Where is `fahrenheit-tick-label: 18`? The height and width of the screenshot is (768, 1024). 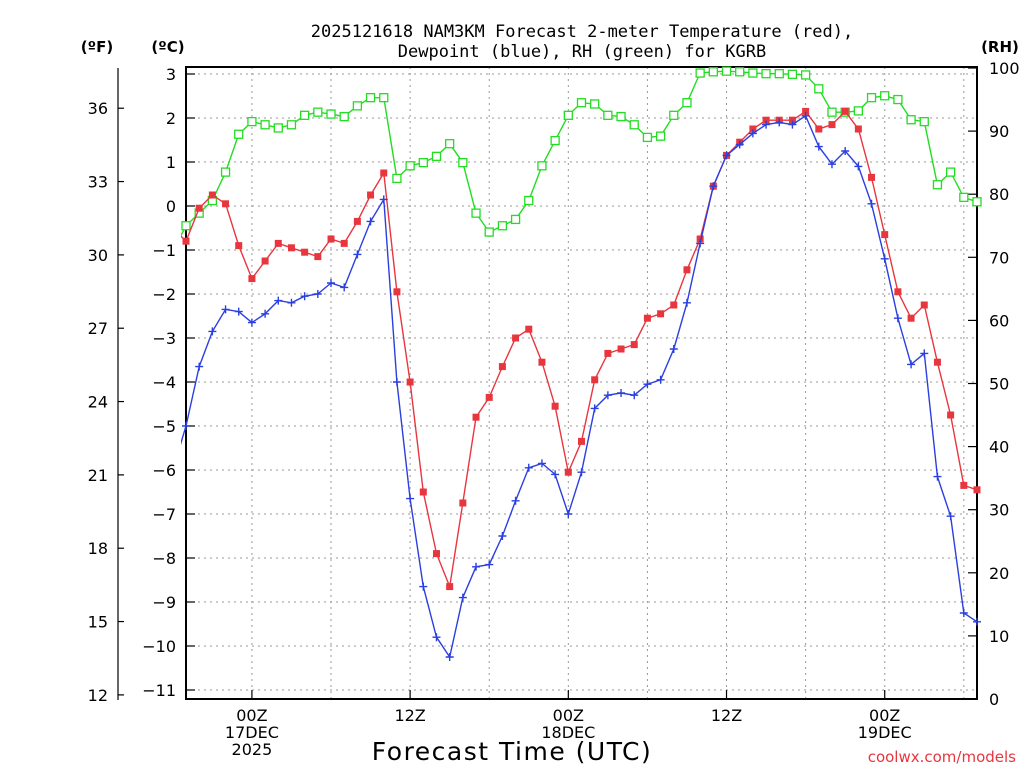
fahrenheit-tick-label: 18 is located at coordinates (98, 548).